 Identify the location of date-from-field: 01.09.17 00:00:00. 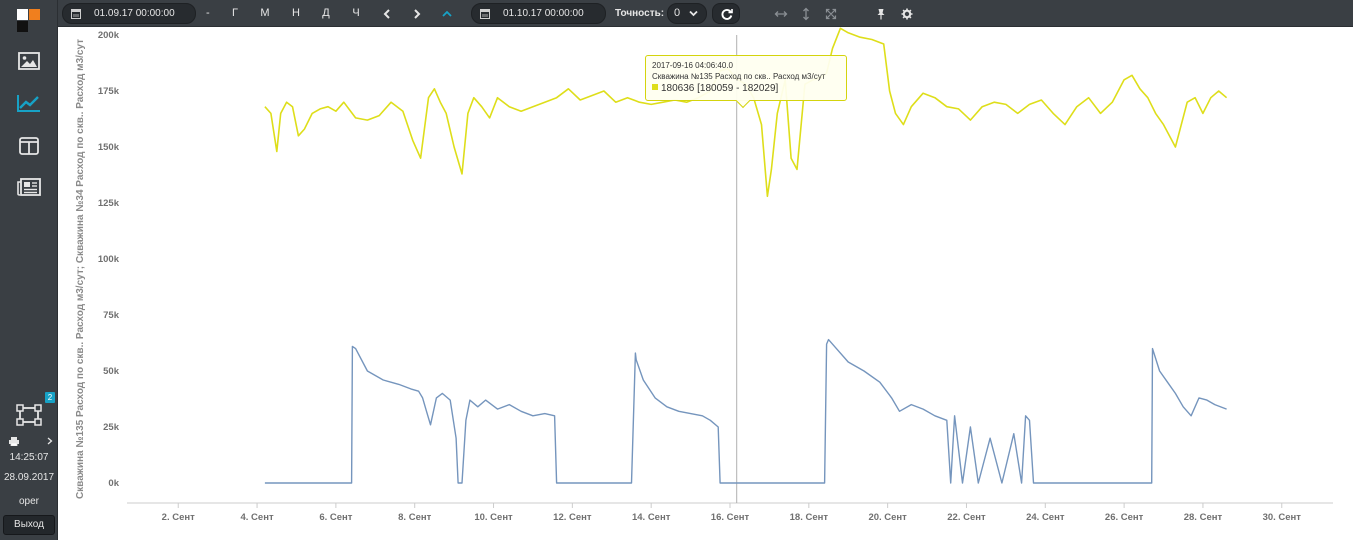
(129, 13).